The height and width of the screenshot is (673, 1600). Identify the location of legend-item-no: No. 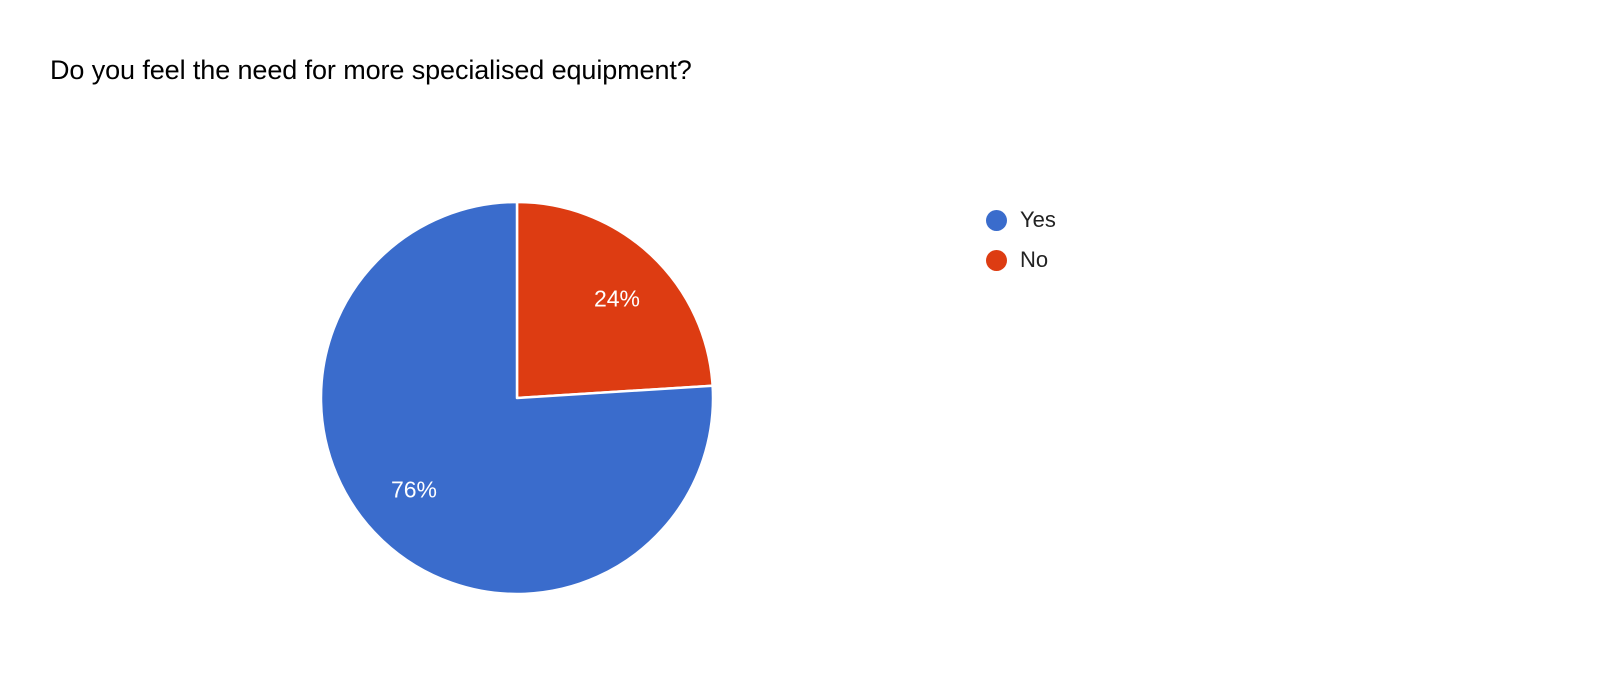
(1021, 260).